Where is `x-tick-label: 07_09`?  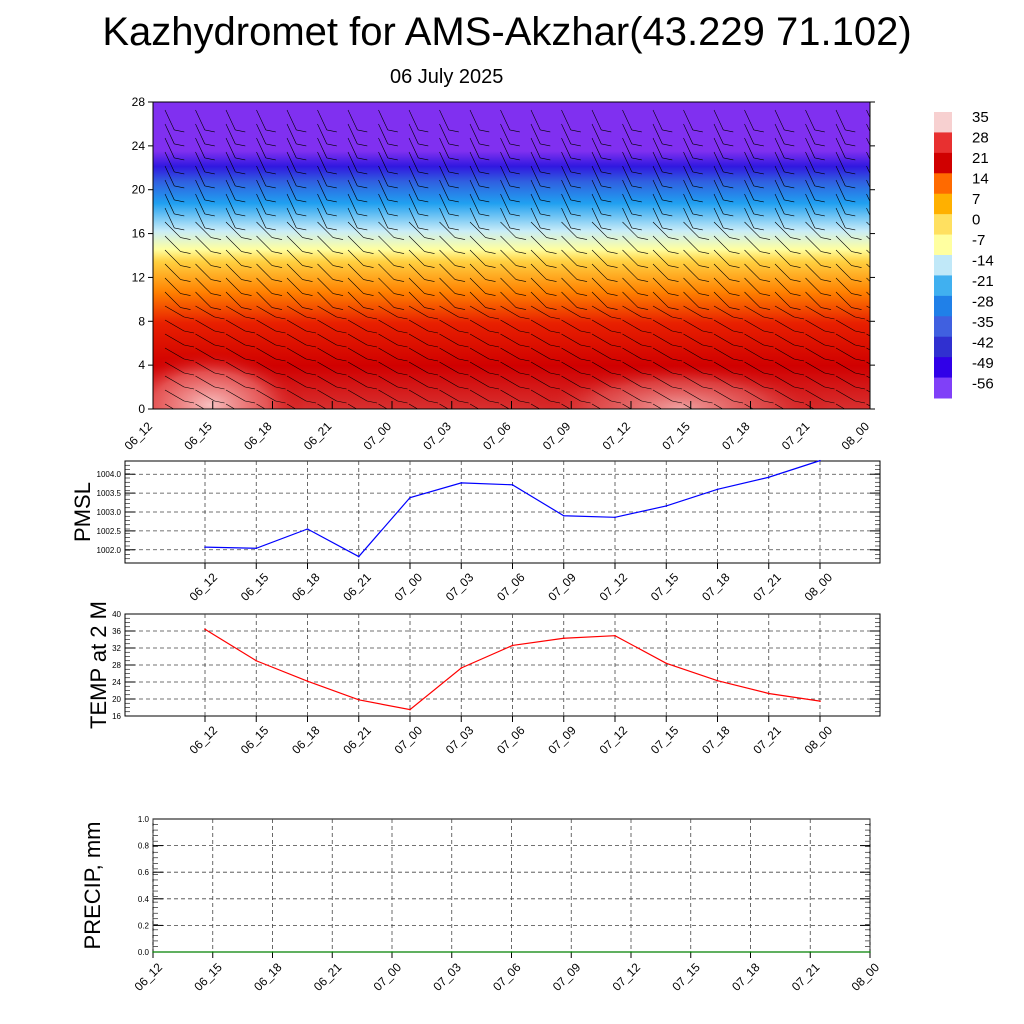 x-tick-label: 07_09 is located at coordinates (562, 587).